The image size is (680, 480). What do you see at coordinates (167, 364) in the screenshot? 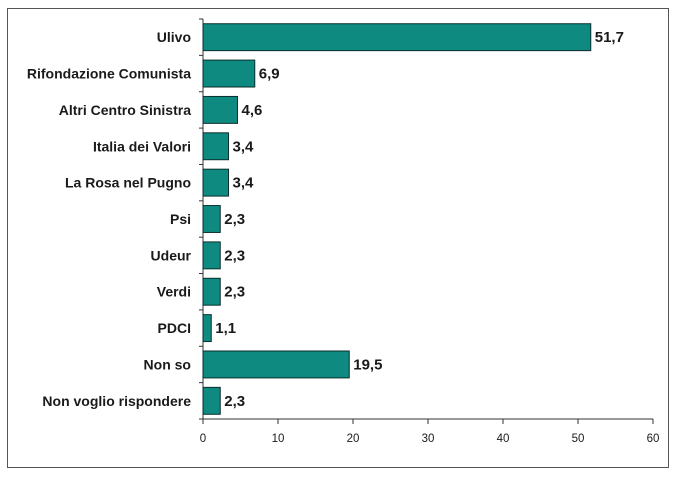
I see `category-label: Non so` at bounding box center [167, 364].